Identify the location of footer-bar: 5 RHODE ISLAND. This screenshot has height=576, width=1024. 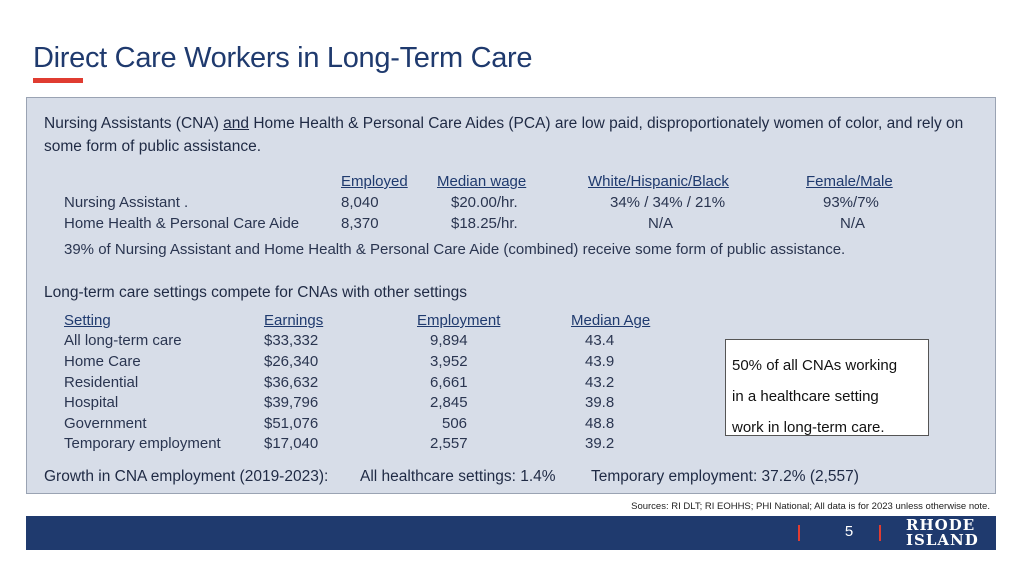
(511, 533).